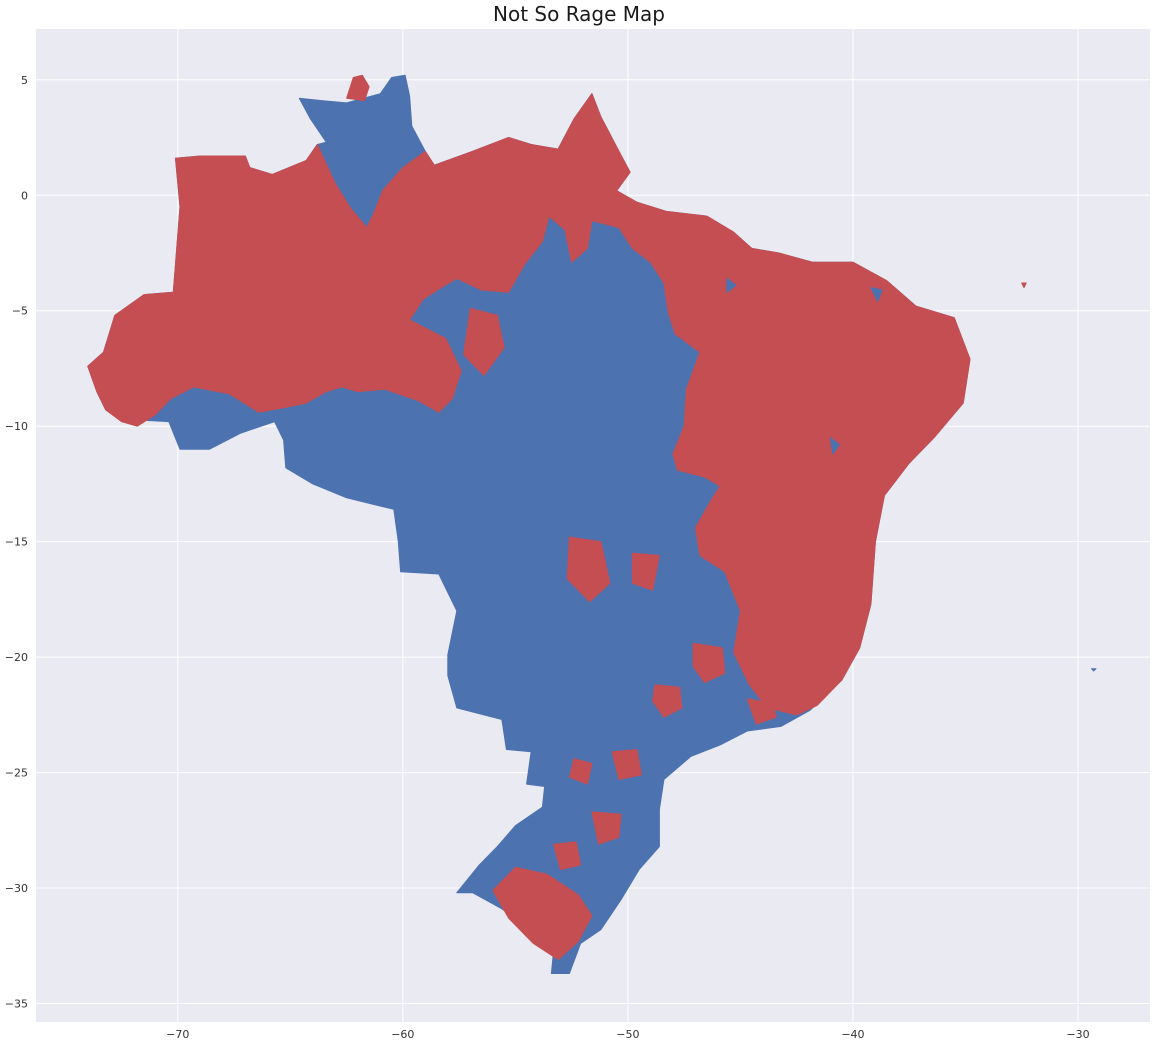 The height and width of the screenshot is (1050, 1158). What do you see at coordinates (16, 1004) in the screenshot?
I see `y-tick-label: −35` at bounding box center [16, 1004].